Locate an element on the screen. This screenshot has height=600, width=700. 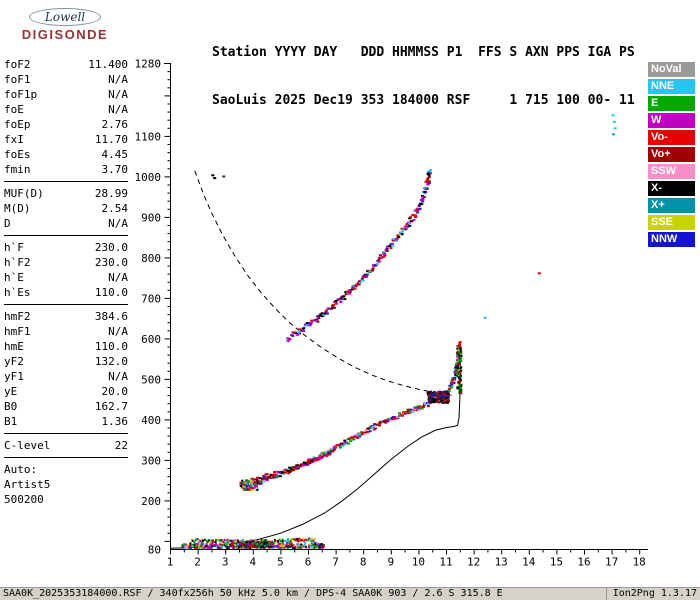
param-value: 3.70 is located at coordinates (115, 169).